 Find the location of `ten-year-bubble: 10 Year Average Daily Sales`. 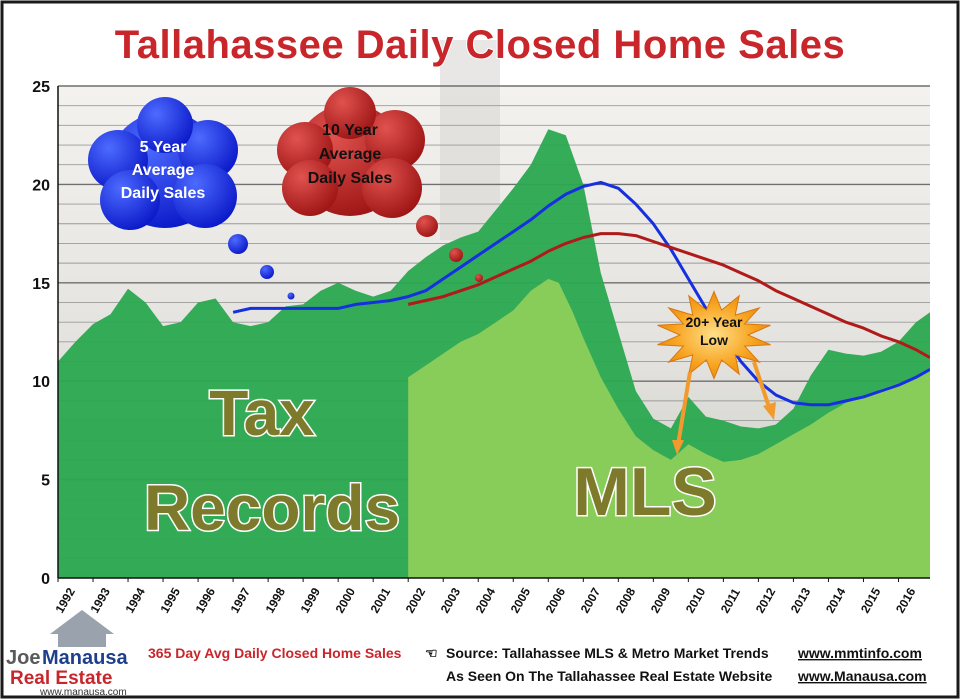

ten-year-bubble: 10 Year Average Daily Sales is located at coordinates (351, 152).